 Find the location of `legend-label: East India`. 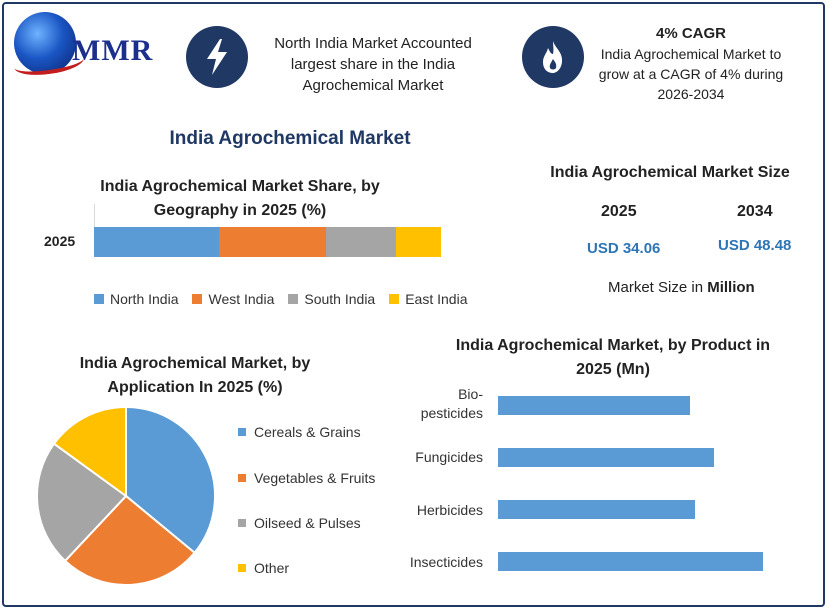

legend-label: East India is located at coordinates (436, 299).